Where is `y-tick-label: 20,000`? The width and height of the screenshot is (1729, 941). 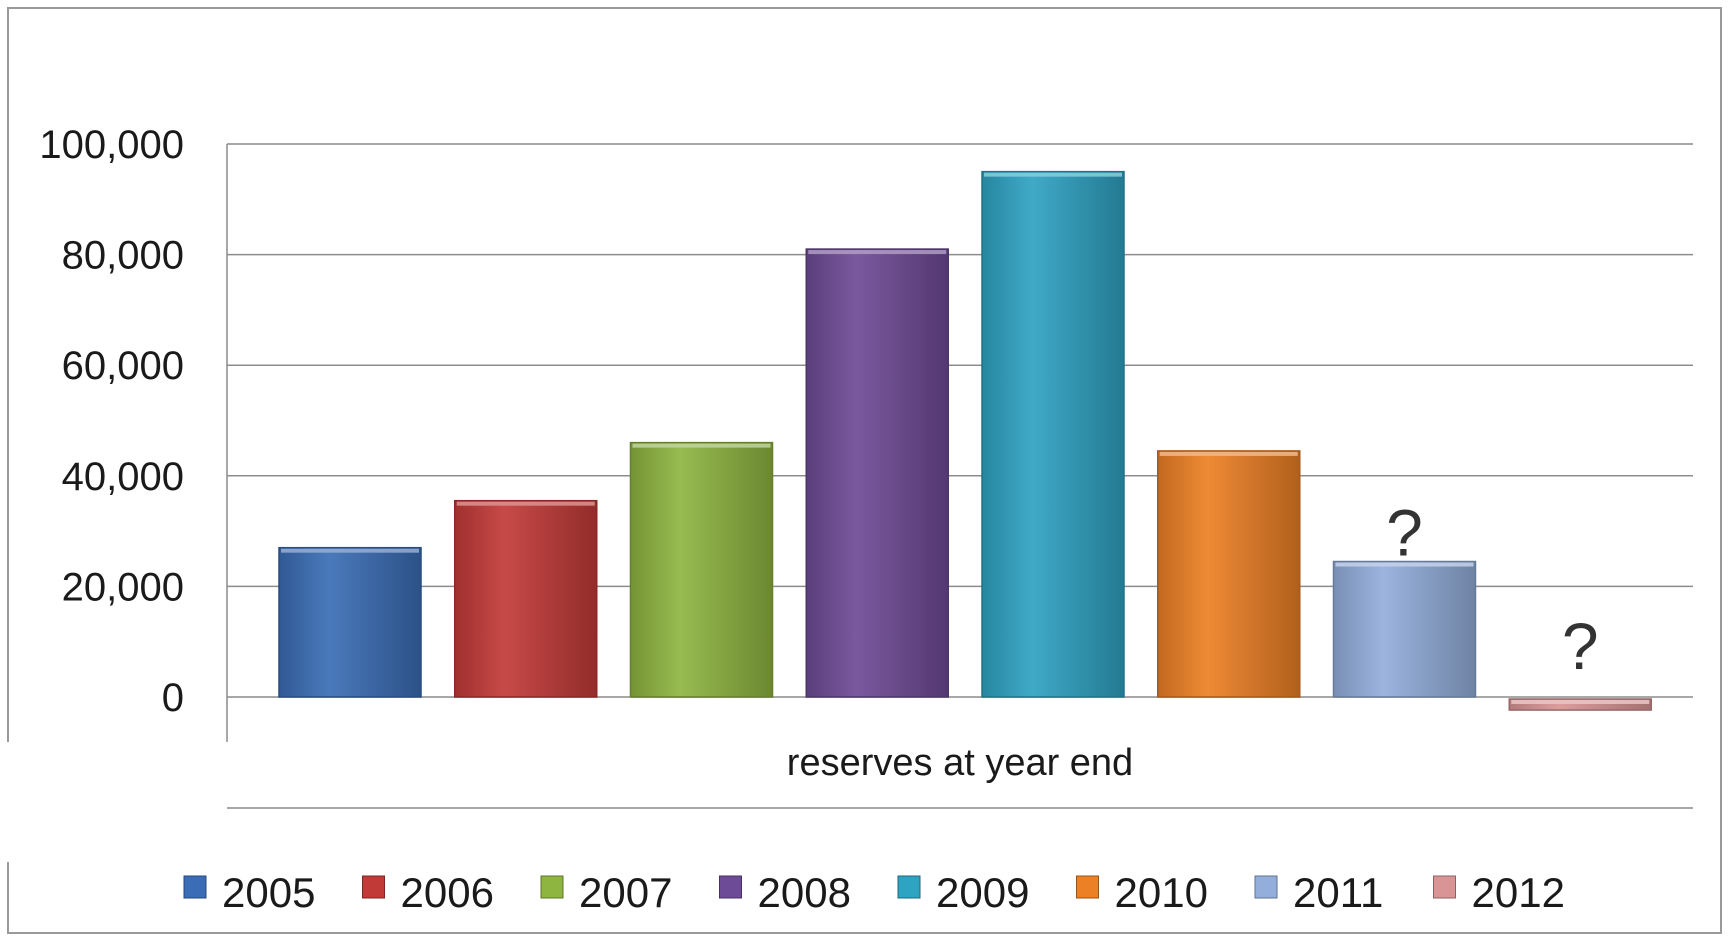
y-tick-label: 20,000 is located at coordinates (123, 587).